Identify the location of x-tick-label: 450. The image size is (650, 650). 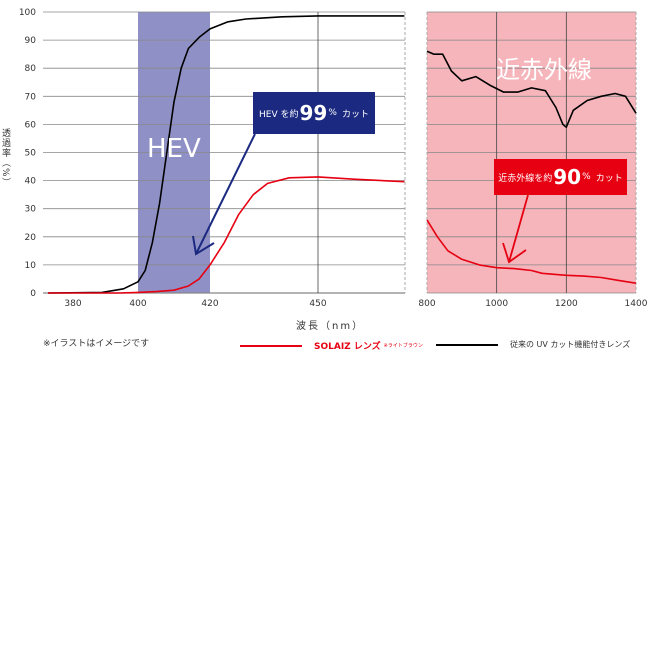
(317, 304).